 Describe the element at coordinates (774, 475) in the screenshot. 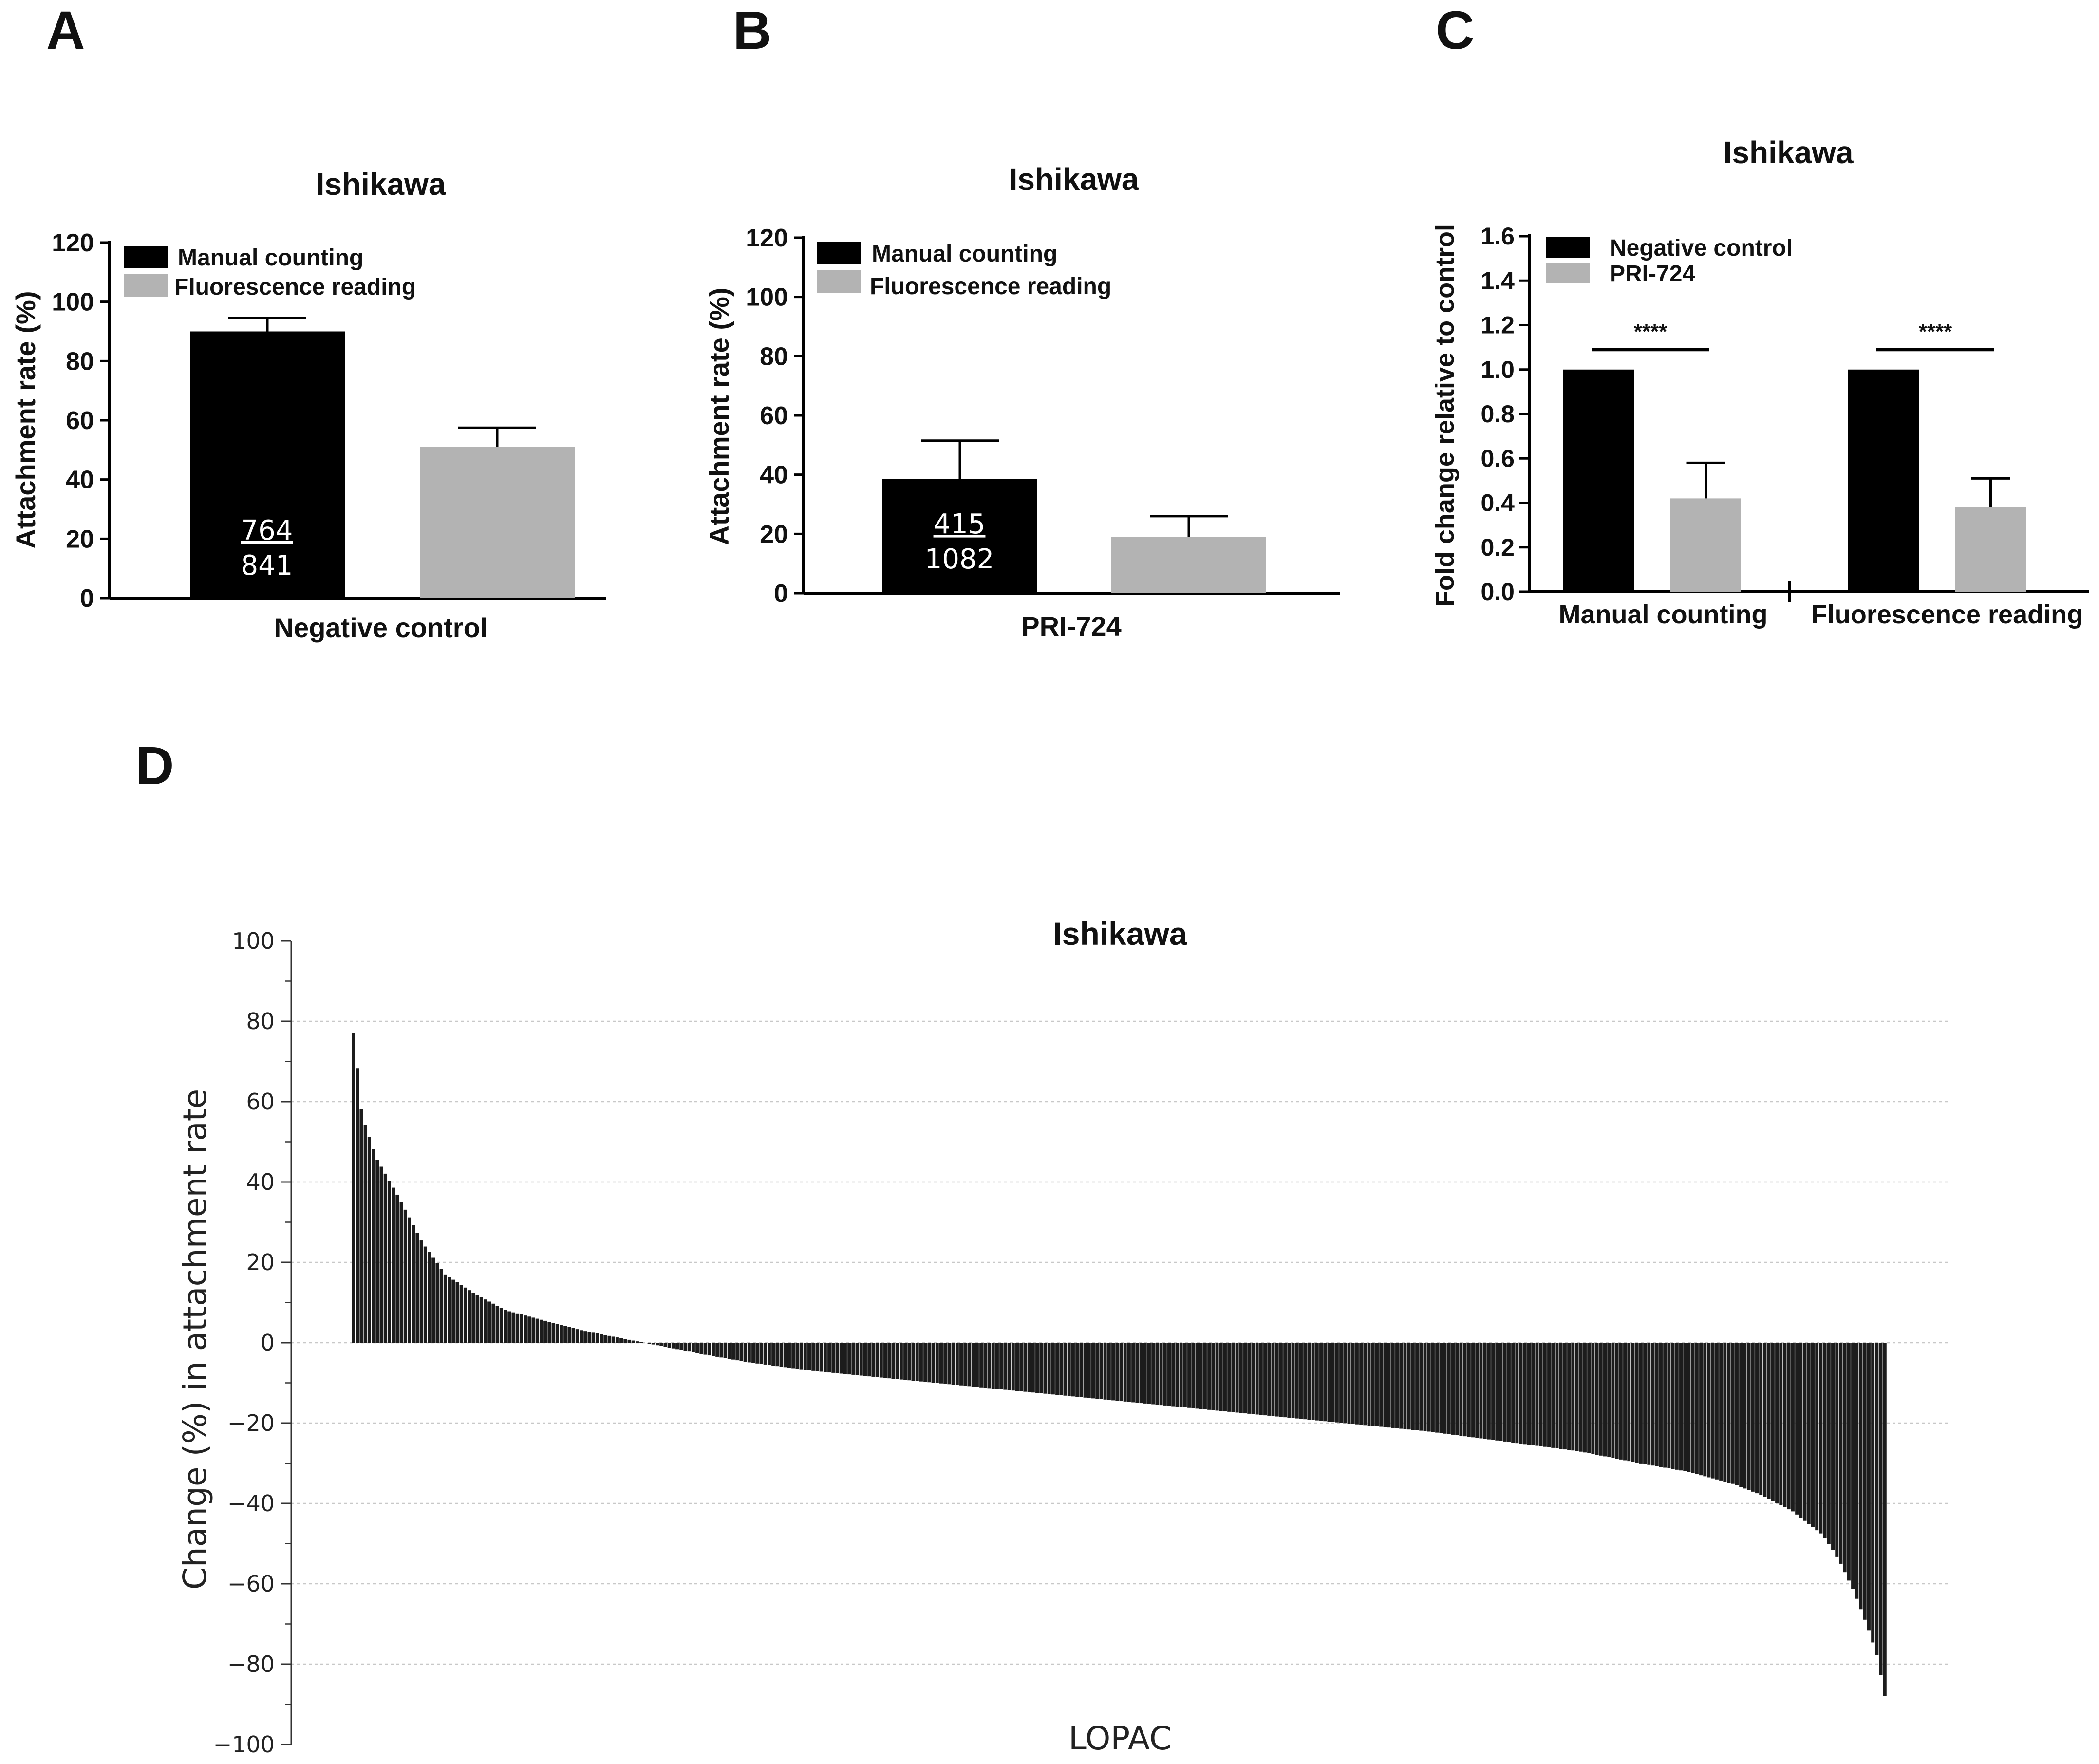

I see `panel-b-y-tick-label: 40` at that location.